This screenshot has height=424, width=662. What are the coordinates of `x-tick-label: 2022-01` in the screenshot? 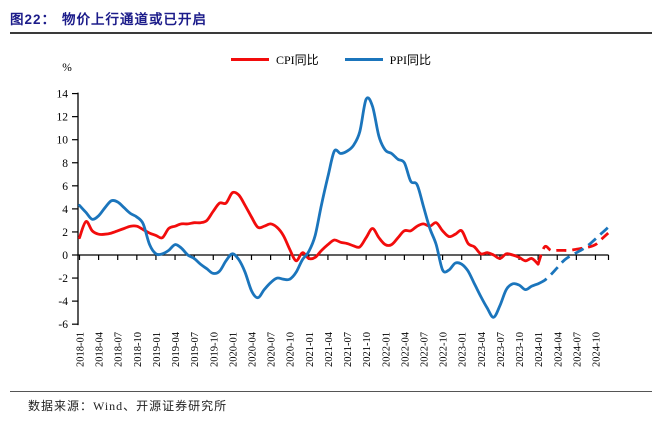 It's located at (386, 349).